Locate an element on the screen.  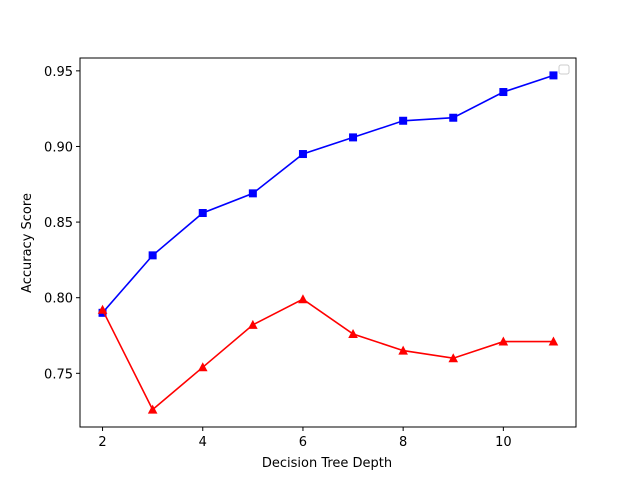
y-tick-label: 0.95 is located at coordinates (58, 72).